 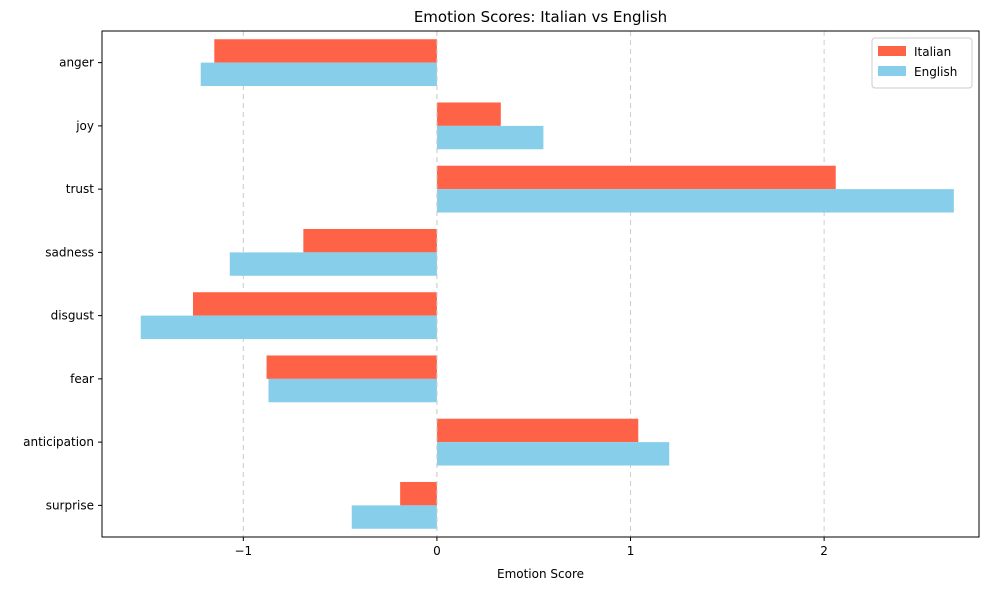 What do you see at coordinates (636, 177) in the screenshot?
I see `bar-italian-trust` at bounding box center [636, 177].